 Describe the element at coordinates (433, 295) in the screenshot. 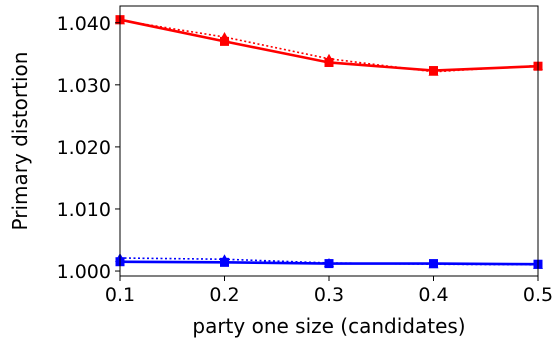

I see `x-tick-label: 0.4` at that location.